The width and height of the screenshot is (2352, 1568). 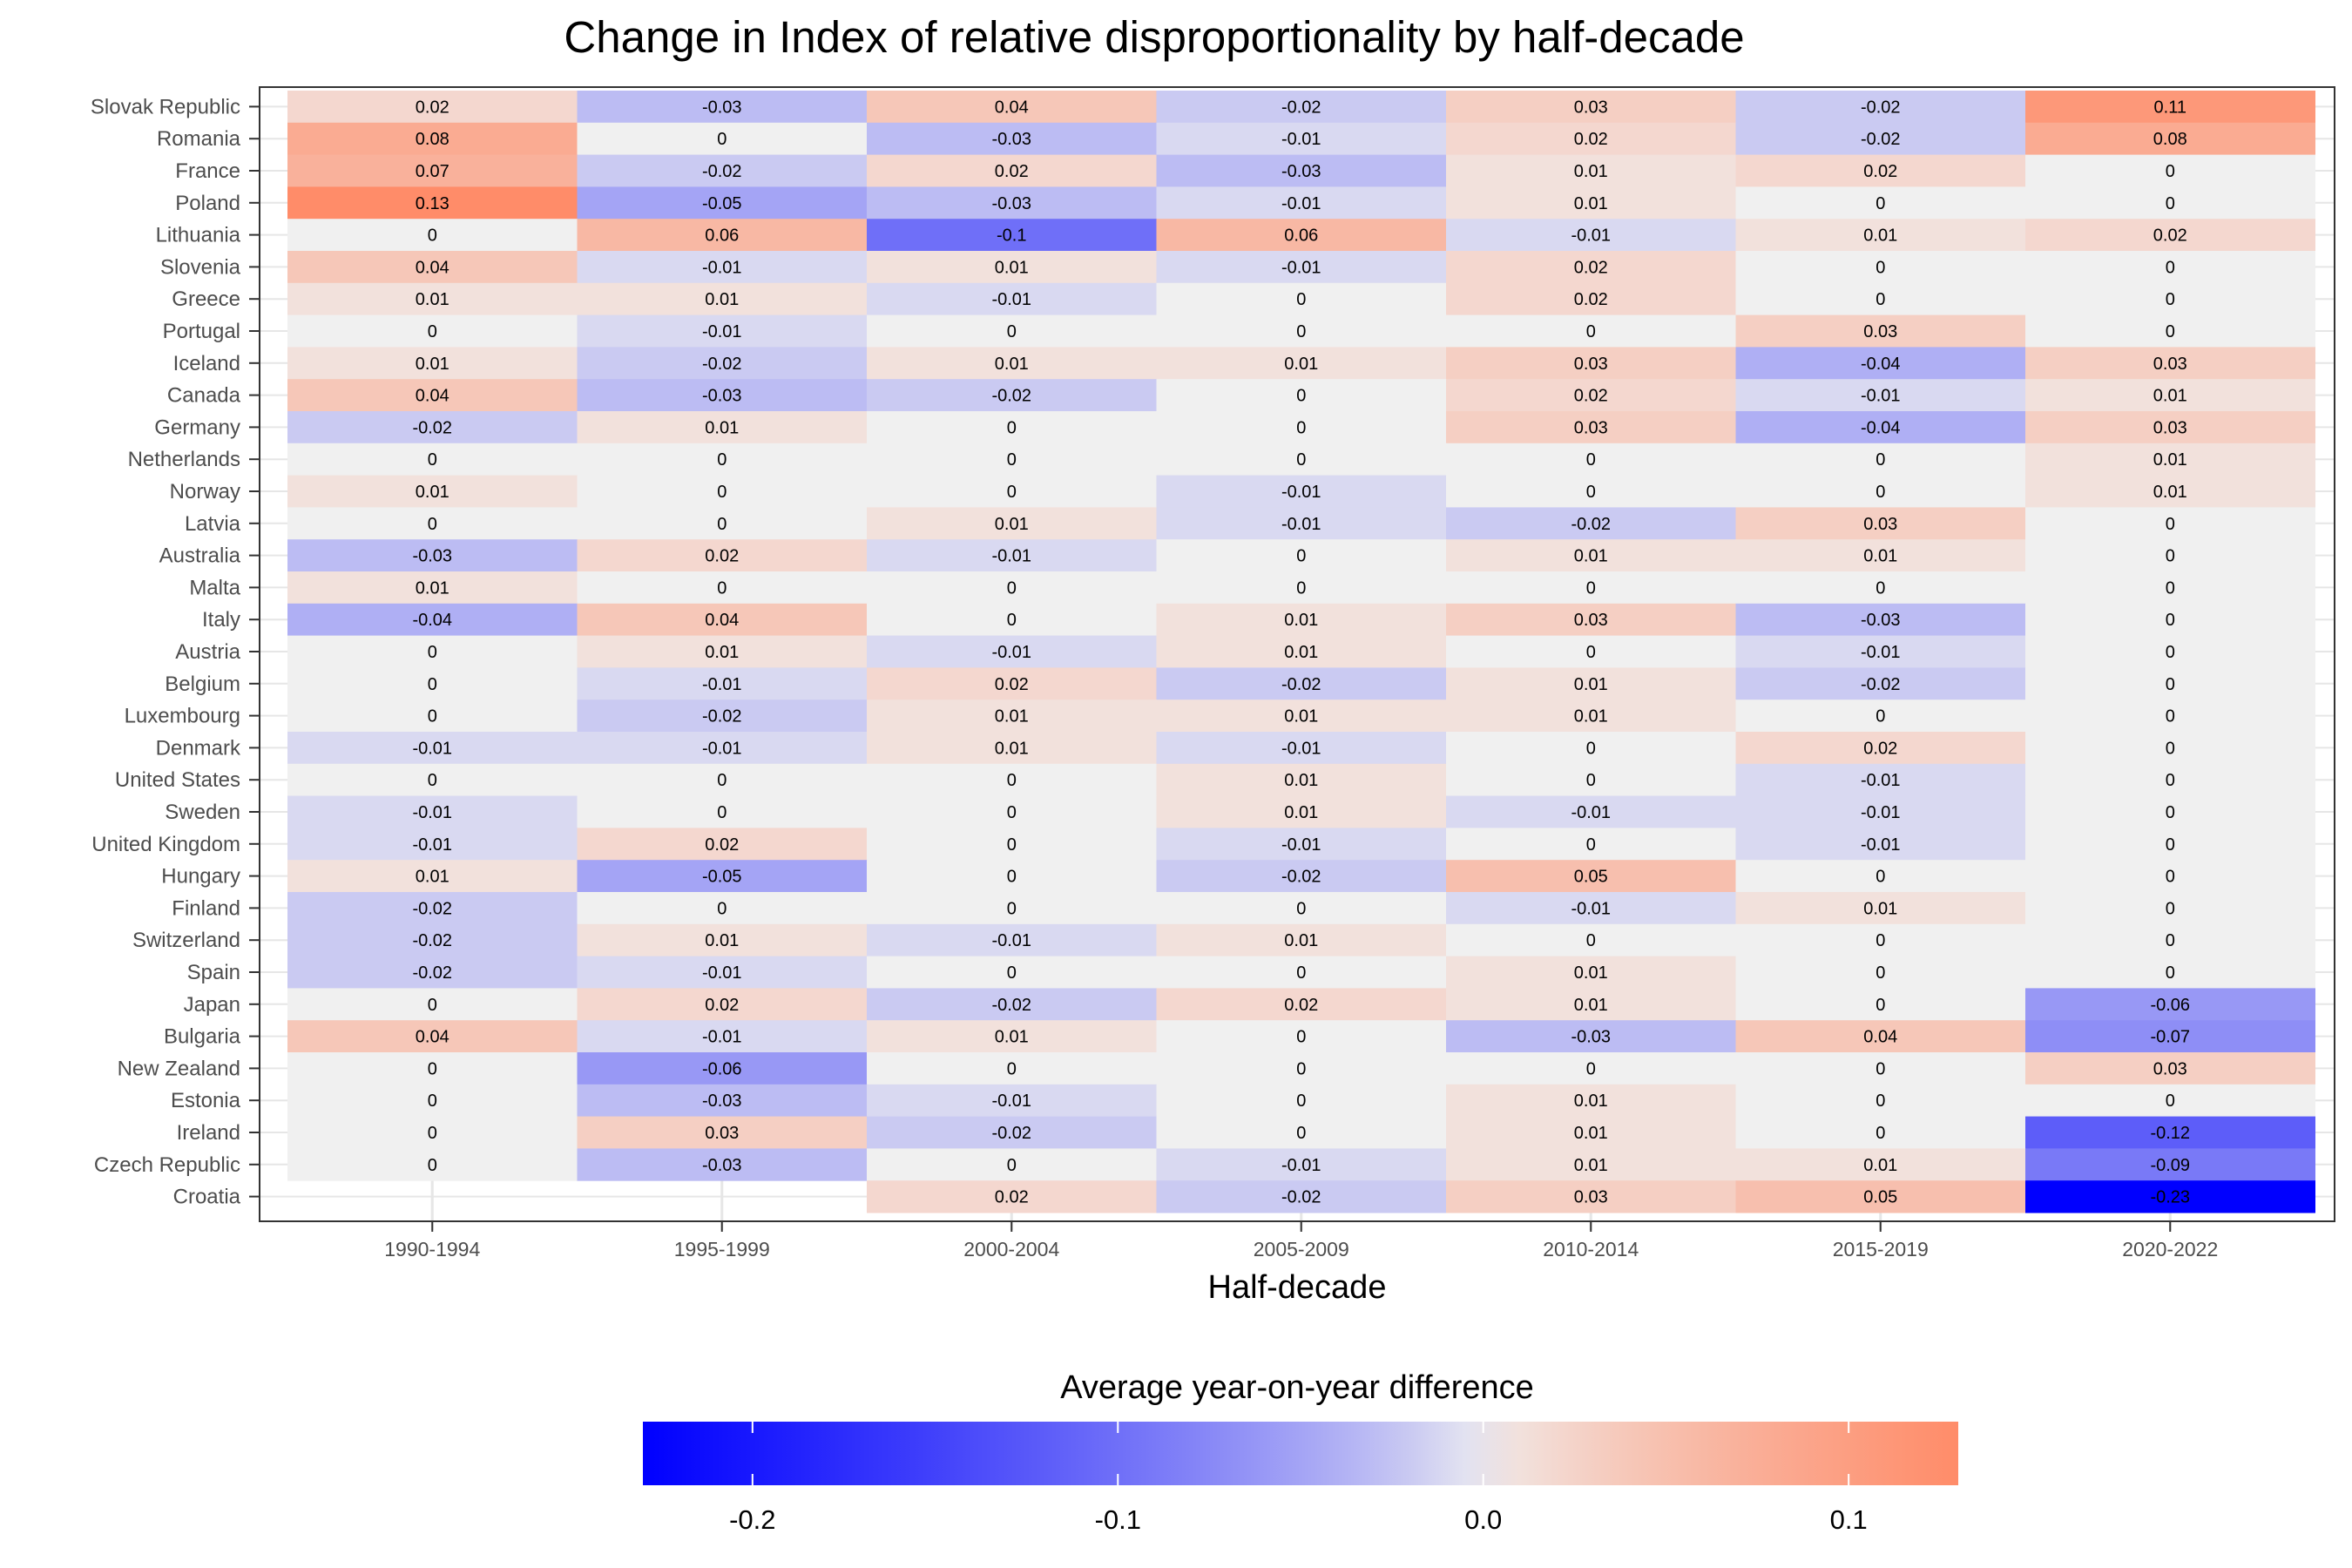 I want to click on y-tick-label: Bulgaria, so click(x=202, y=1037).